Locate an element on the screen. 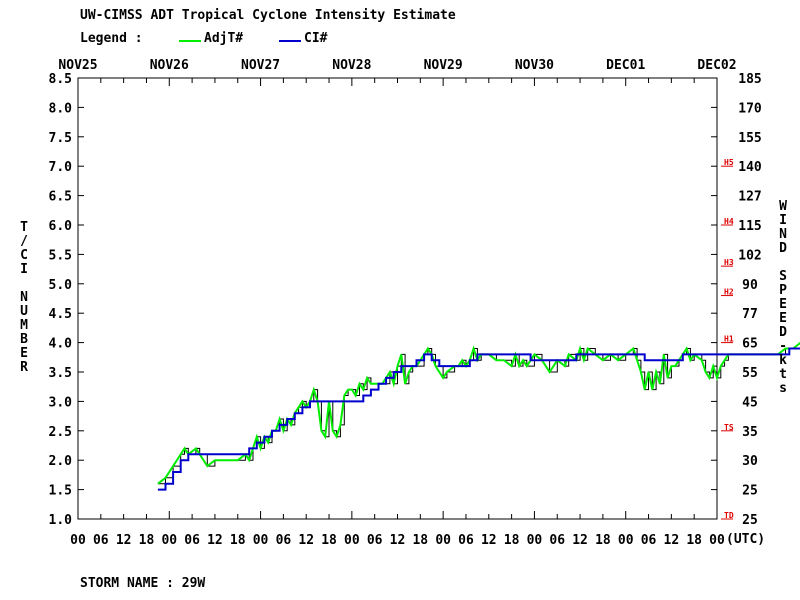 The height and width of the screenshot is (600, 800). left-tick-label: 7.5 is located at coordinates (60, 138).